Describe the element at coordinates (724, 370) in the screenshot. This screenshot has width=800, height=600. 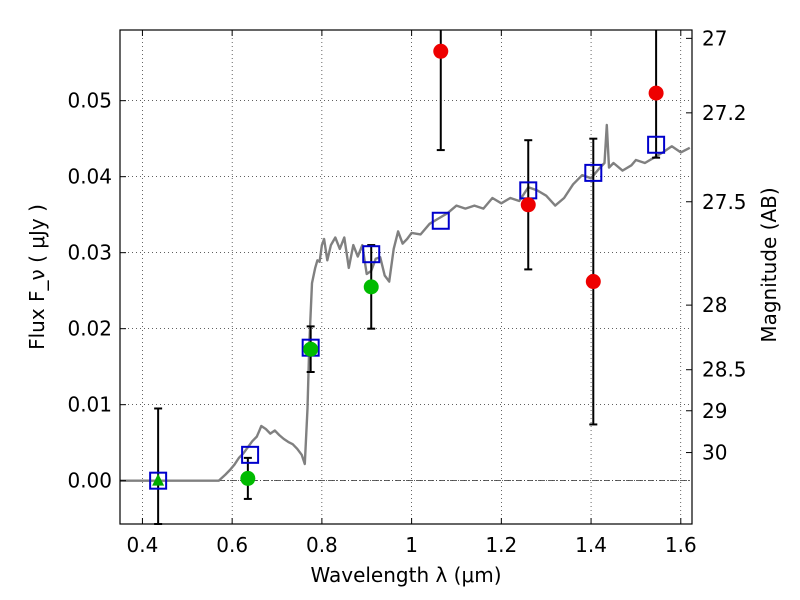
I see `y2-tick-label: 28.5` at that location.